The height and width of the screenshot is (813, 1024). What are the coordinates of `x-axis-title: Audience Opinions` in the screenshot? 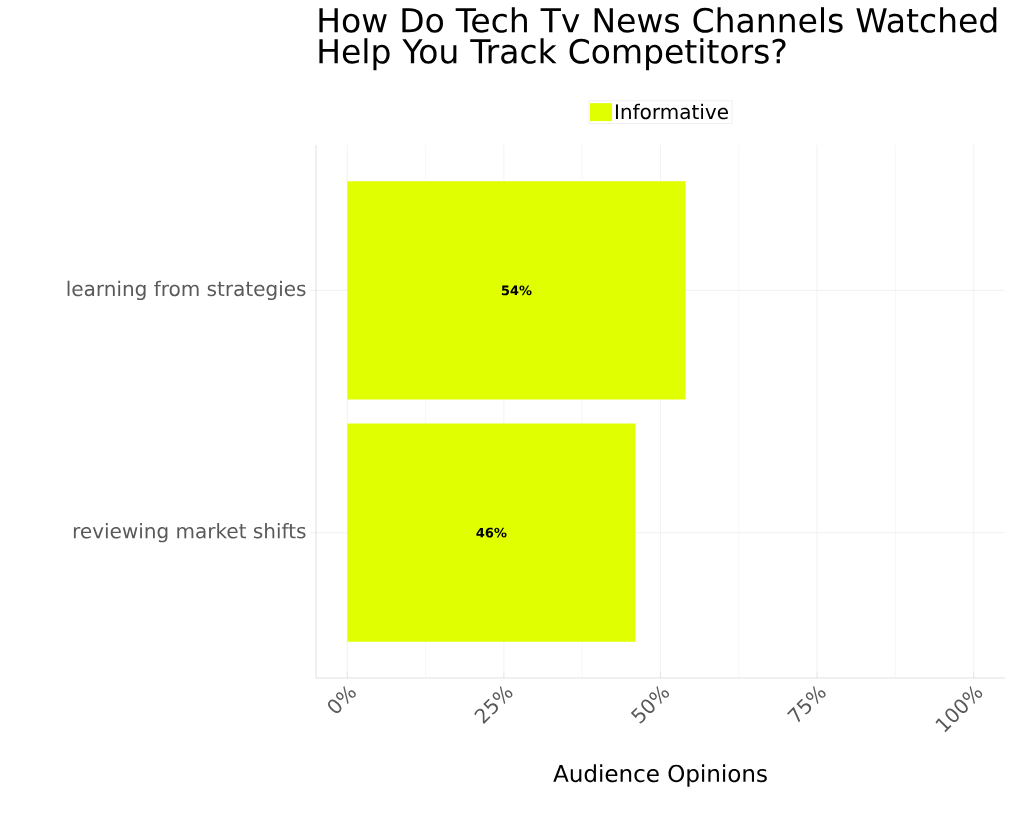 It's located at (660, 775).